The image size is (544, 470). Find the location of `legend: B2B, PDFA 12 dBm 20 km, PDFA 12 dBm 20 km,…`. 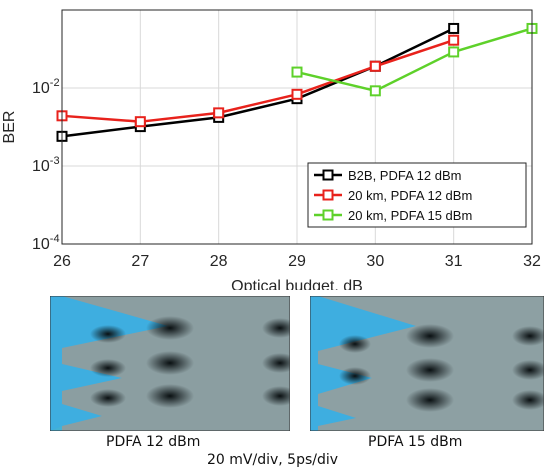

legend: B2B, PDFA 12 dBm 20 km, PDFA 12 dBm 20 km,… is located at coordinates (417, 195).